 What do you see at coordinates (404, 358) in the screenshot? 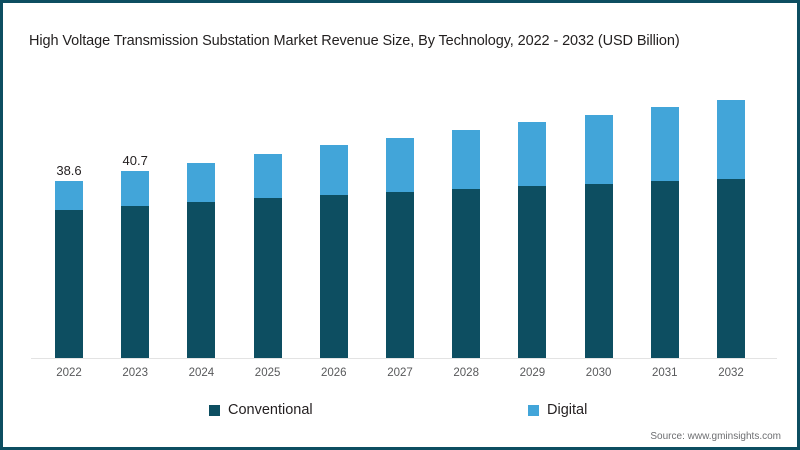
I see `axis-baseline` at bounding box center [404, 358].